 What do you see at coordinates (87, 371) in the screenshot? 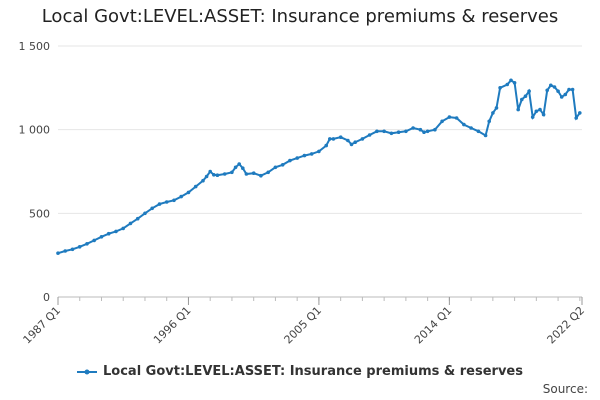
I see `legend-swatch-icon` at bounding box center [87, 371].